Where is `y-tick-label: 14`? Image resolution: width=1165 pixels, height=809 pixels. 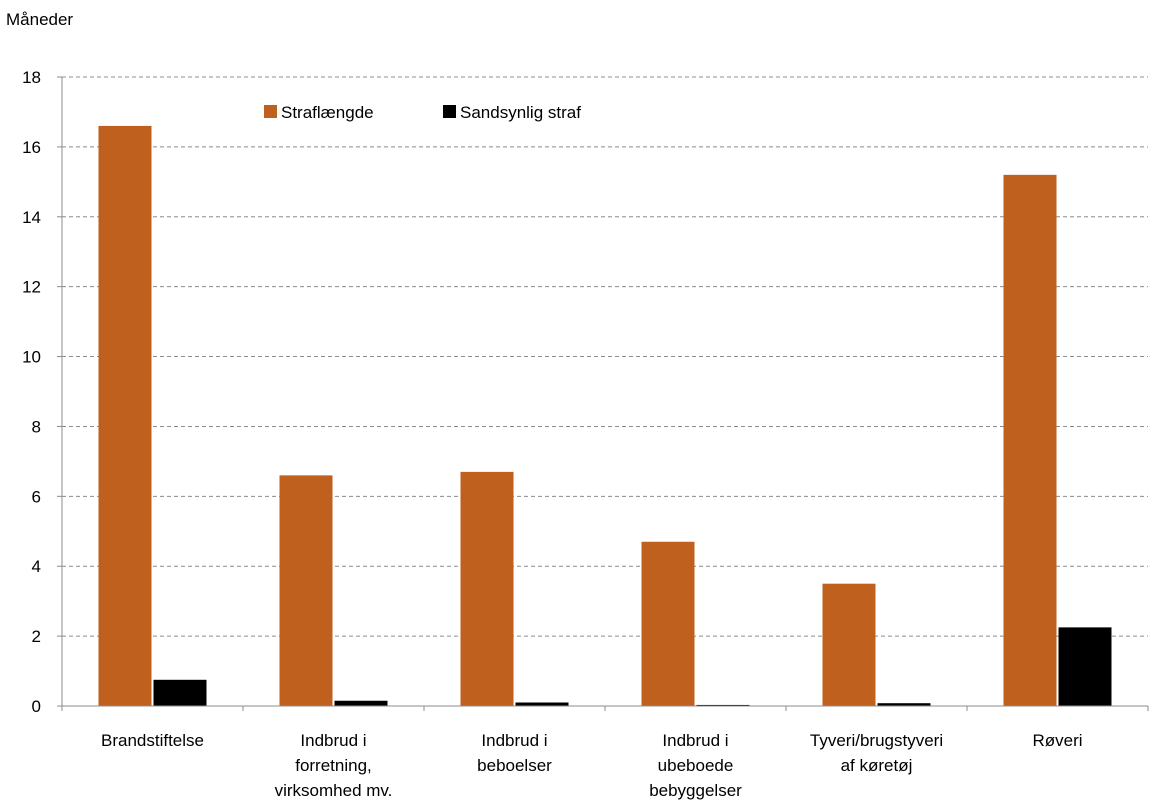 y-tick-label: 14 is located at coordinates (31, 217).